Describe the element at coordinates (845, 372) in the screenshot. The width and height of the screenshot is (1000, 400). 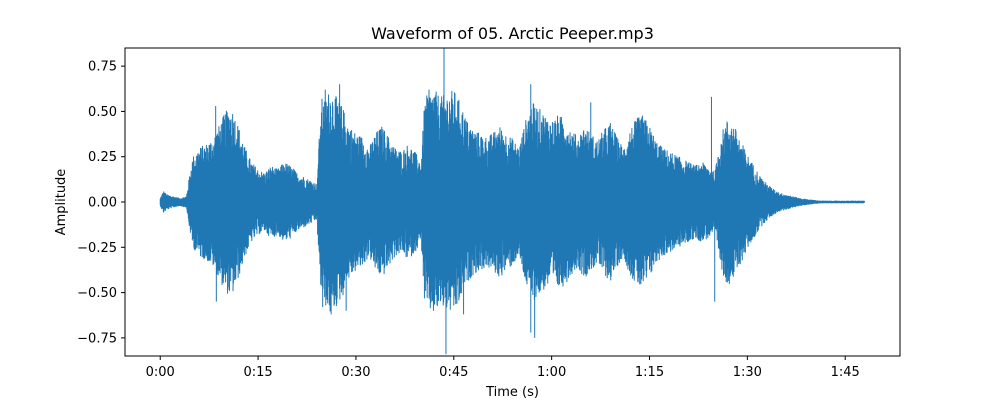
I see `x-tick-label: 1:45` at that location.